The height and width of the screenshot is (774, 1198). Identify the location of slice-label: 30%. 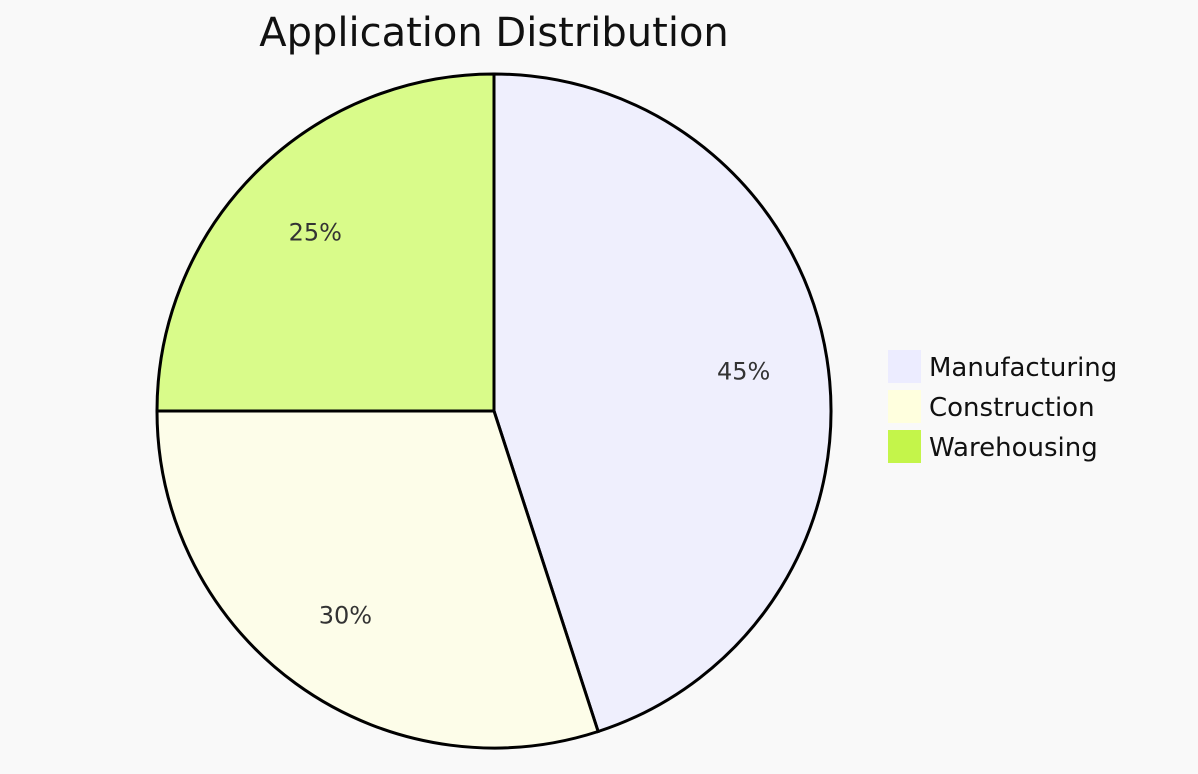
(345, 615).